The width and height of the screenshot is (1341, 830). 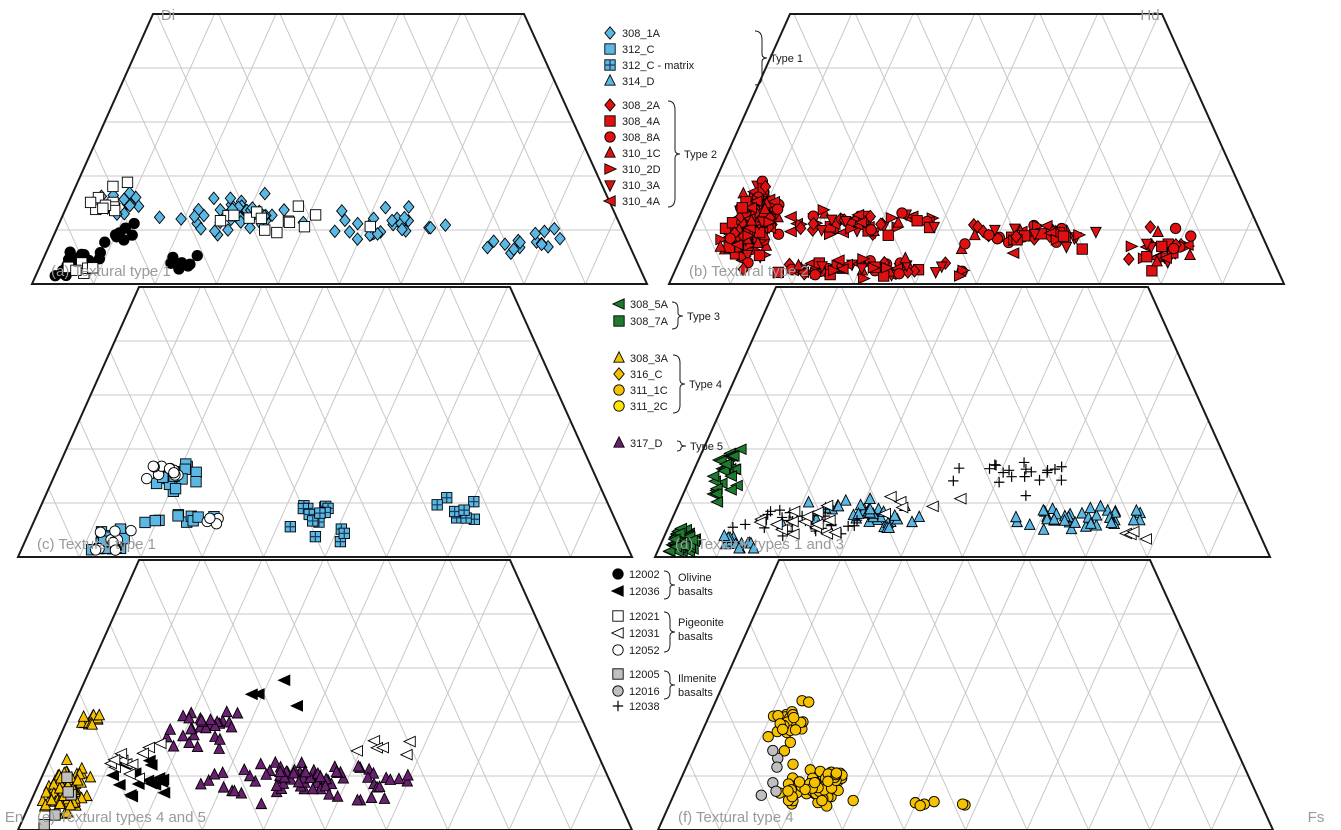 I want to click on legend-item-308-7a: 308_7A, so click(x=649, y=322).